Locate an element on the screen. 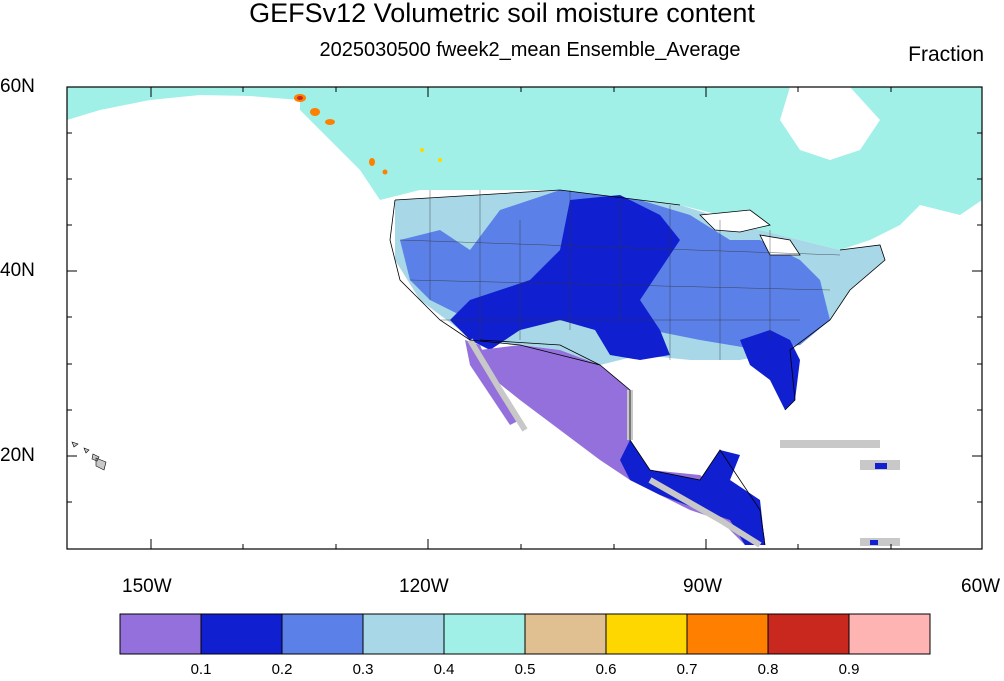 This screenshot has height=681, width=1004. hawaii is located at coordinates (89, 456).